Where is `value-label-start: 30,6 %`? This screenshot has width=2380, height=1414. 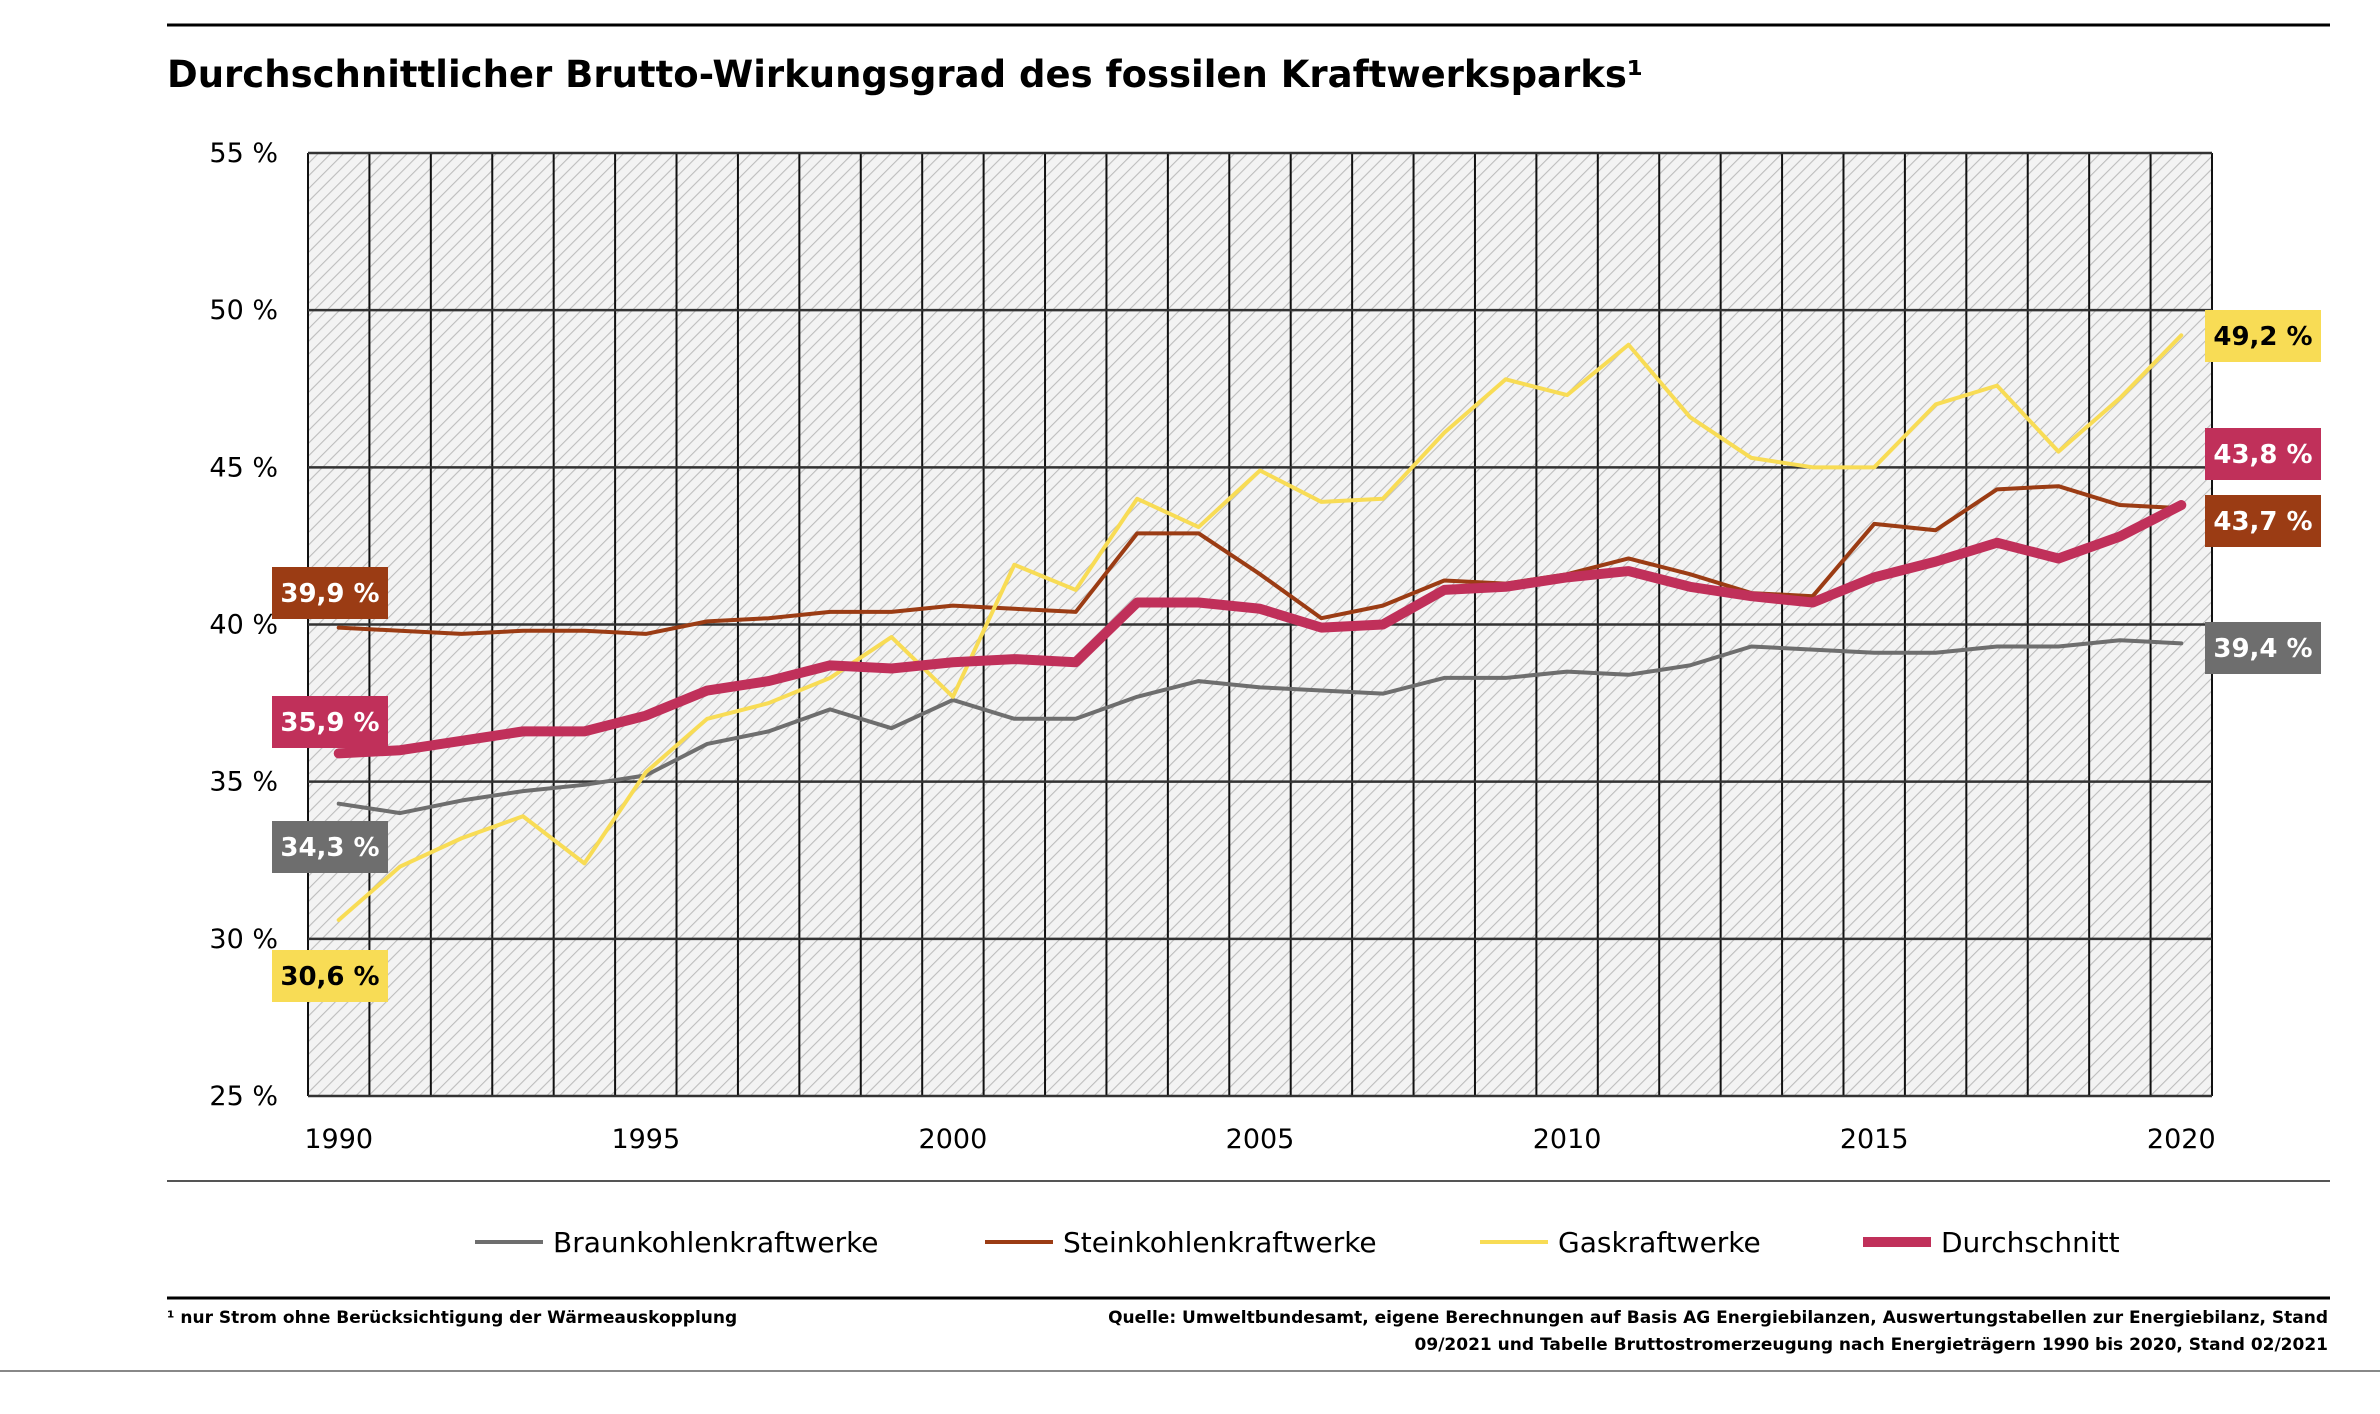 value-label-start: 30,6 % is located at coordinates (330, 976).